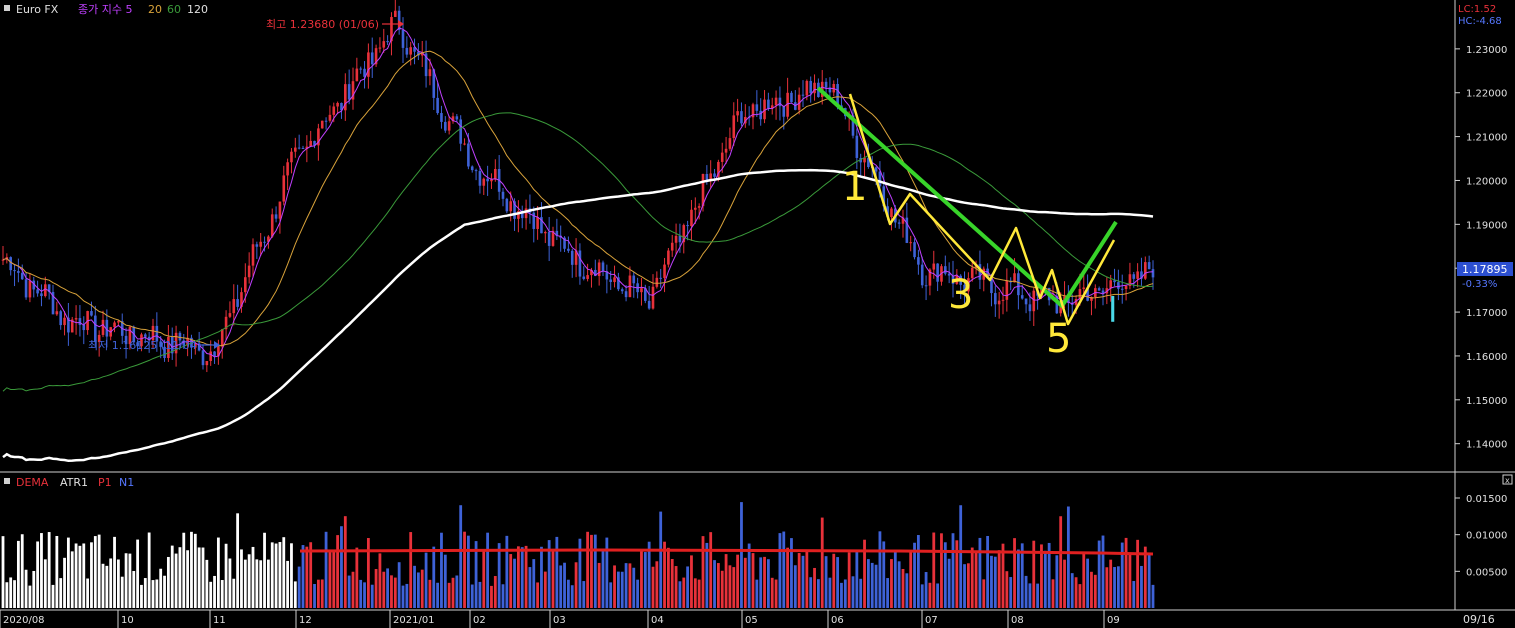 Image resolution: width=1515 pixels, height=628 pixels. Describe the element at coordinates (1481, 536) in the screenshot. I see `atr-axis: 0.01500 0.01000 0.00500` at that location.